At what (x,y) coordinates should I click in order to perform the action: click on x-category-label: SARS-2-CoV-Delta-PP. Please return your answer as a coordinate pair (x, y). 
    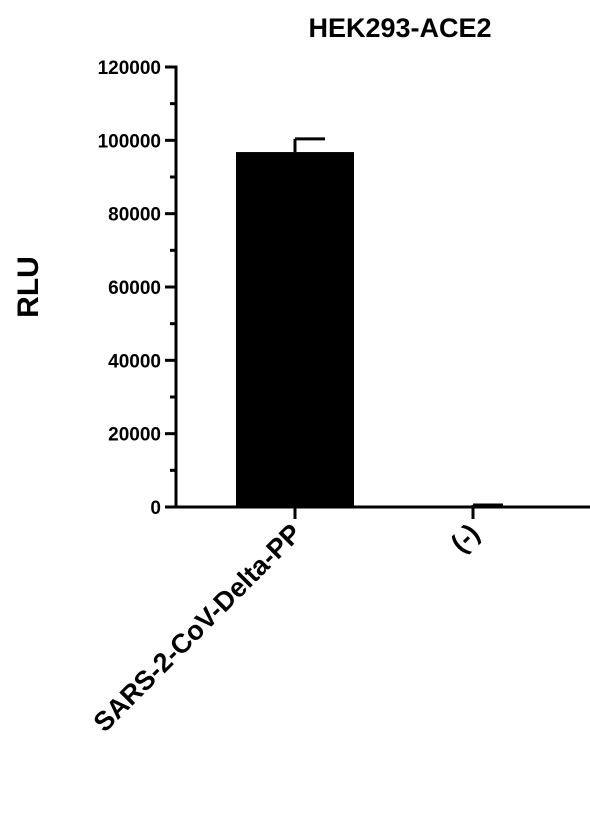
    Looking at the image, I should click on (198, 628).